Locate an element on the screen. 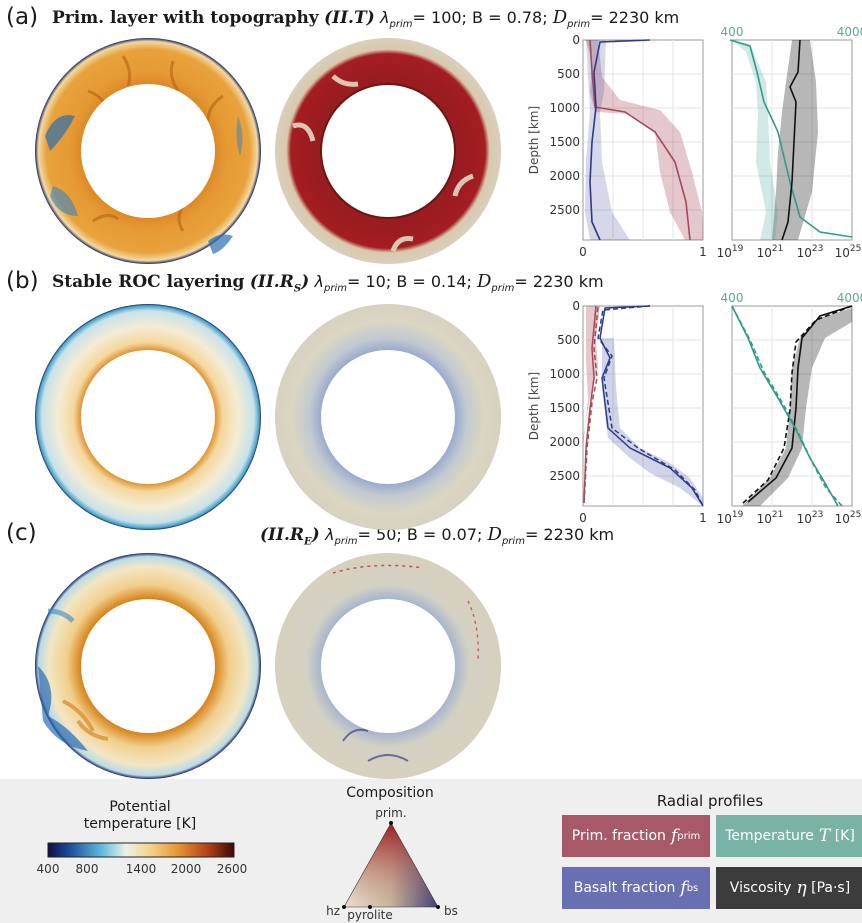 The height and width of the screenshot is (923, 862). svg-text: 2600 is located at coordinates (232, 869).